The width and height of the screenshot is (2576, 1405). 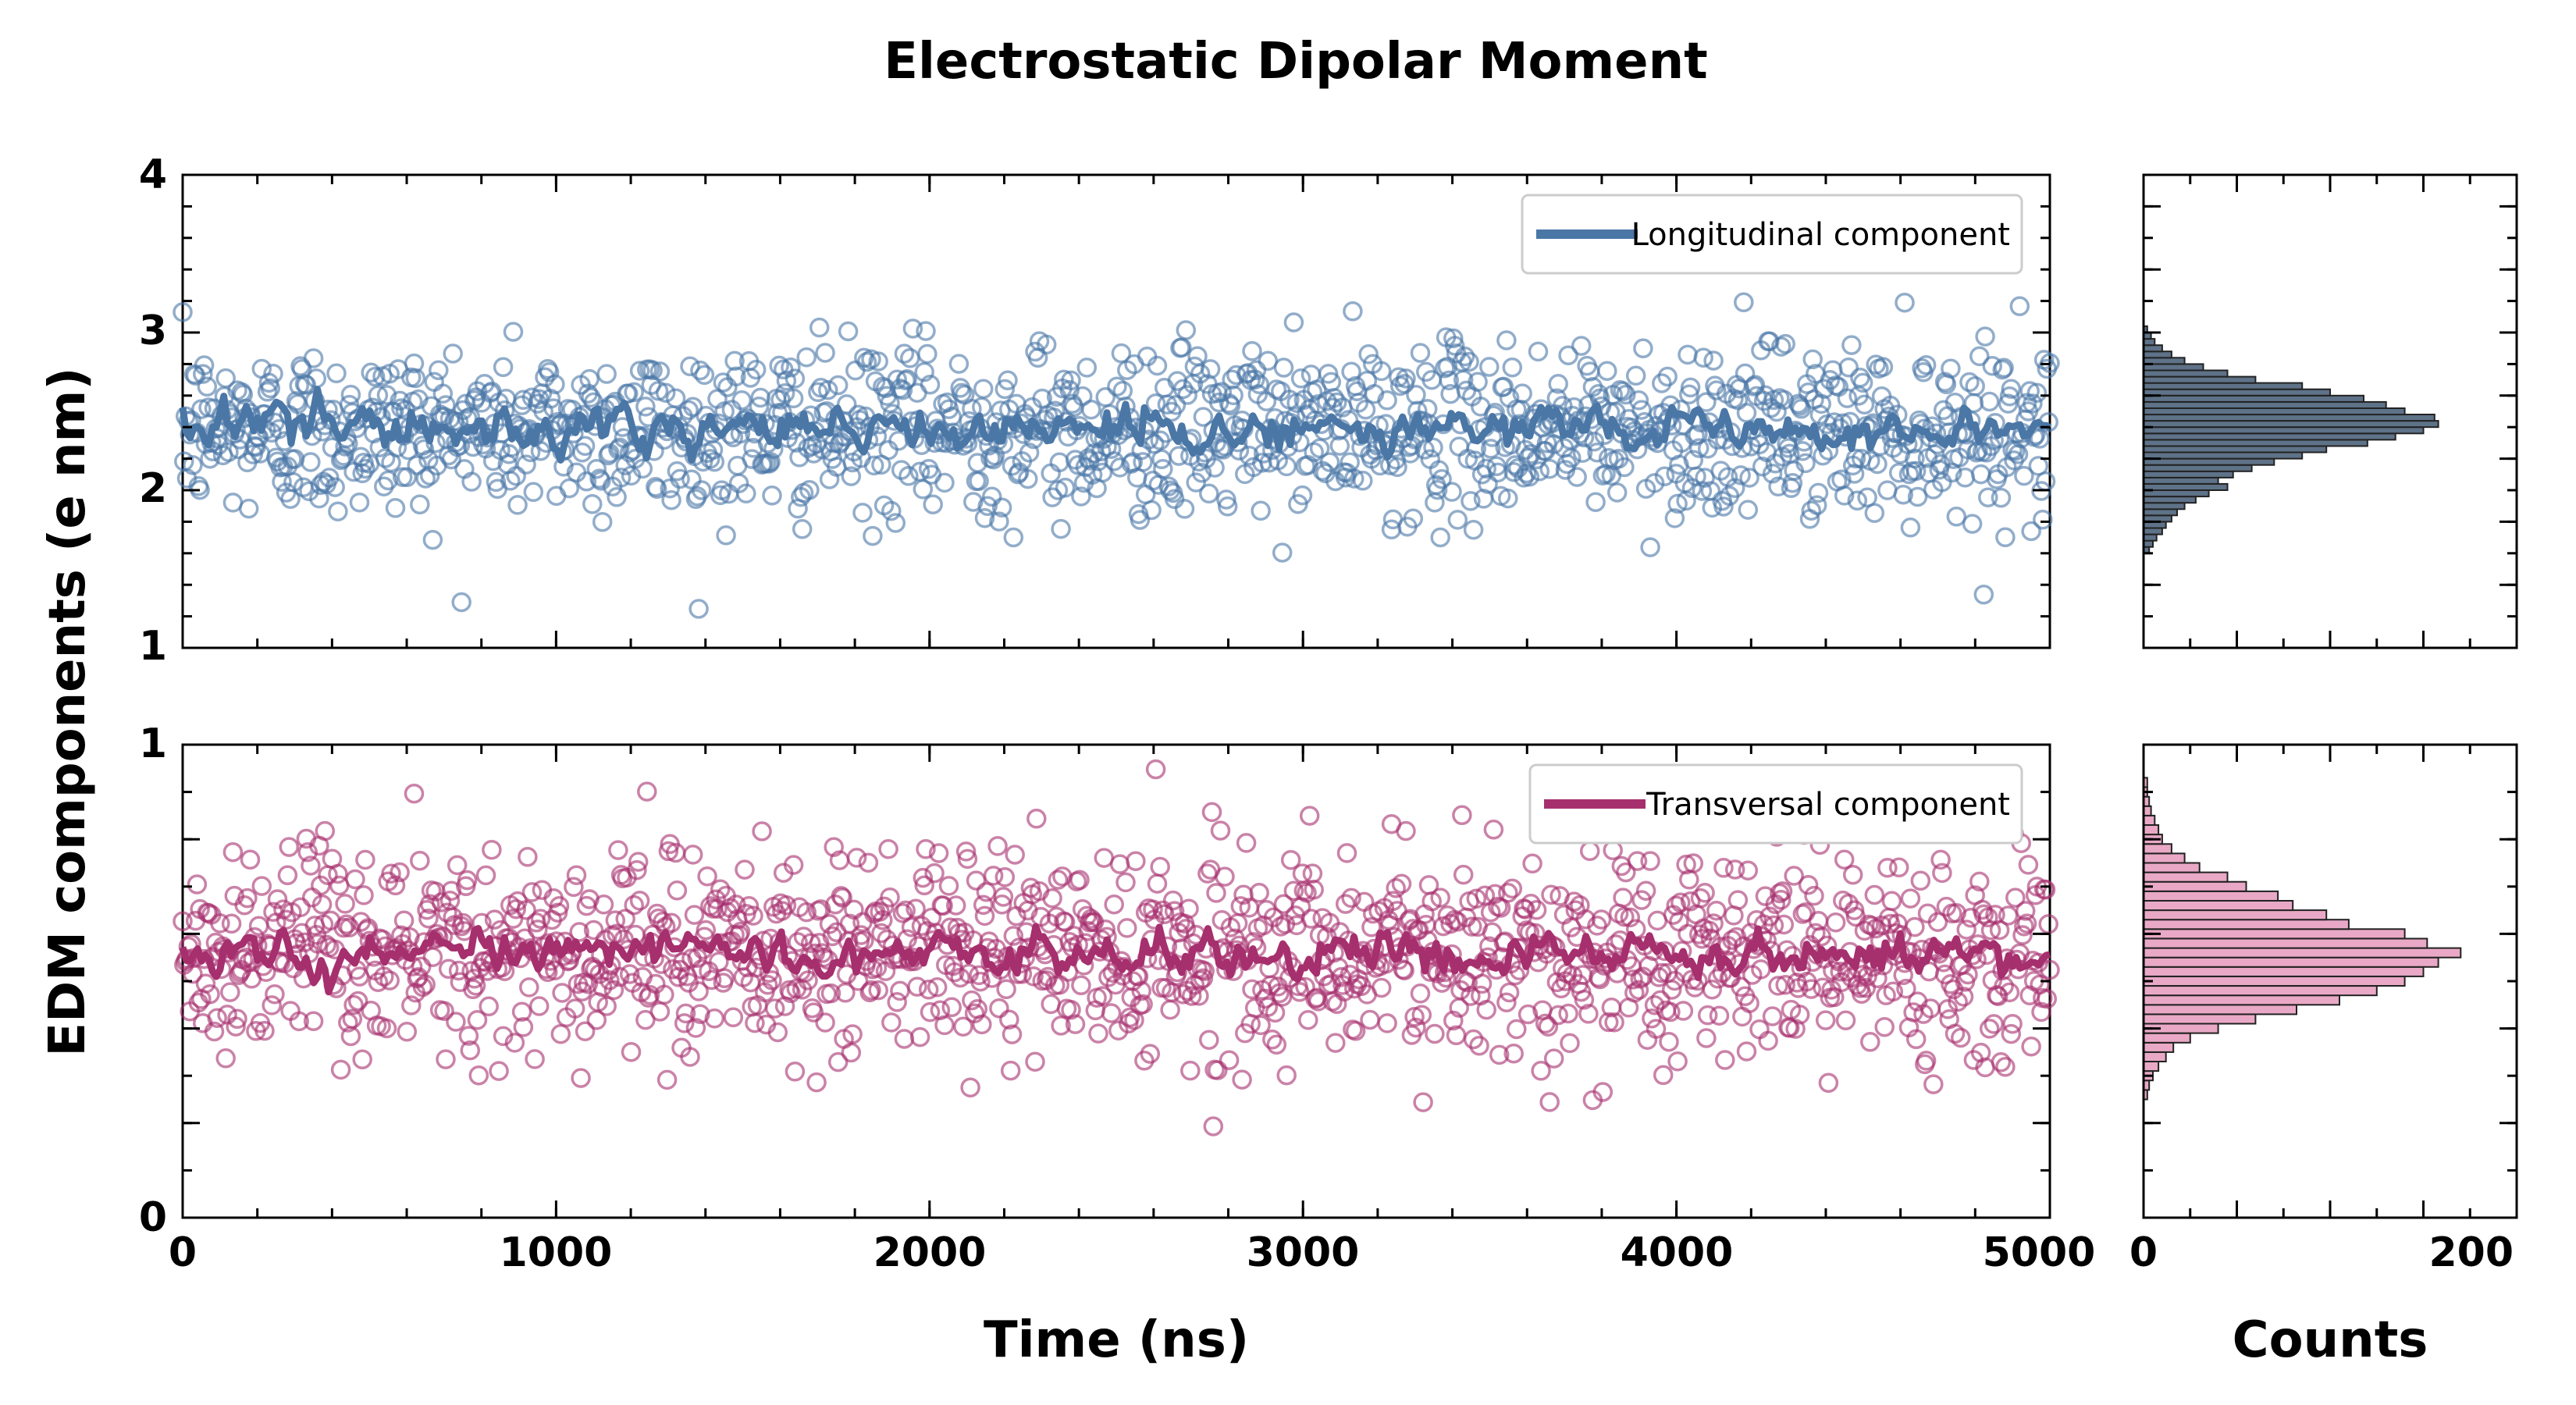 What do you see at coordinates (1828, 805) in the screenshot?
I see `legend-transversal-label: Transversal component` at bounding box center [1828, 805].